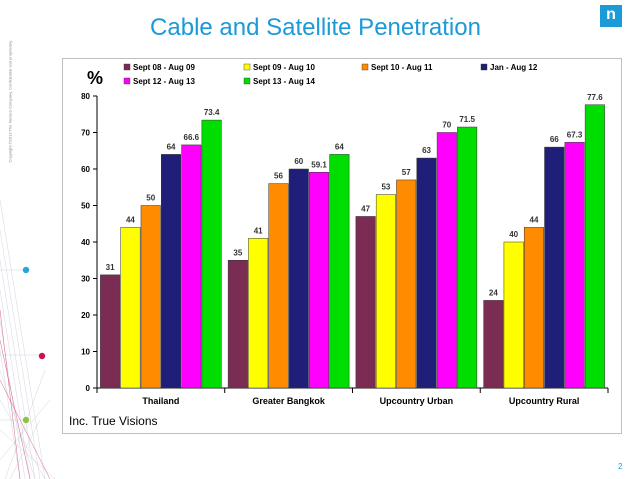  I want to click on red-dot-icon, so click(42, 356).